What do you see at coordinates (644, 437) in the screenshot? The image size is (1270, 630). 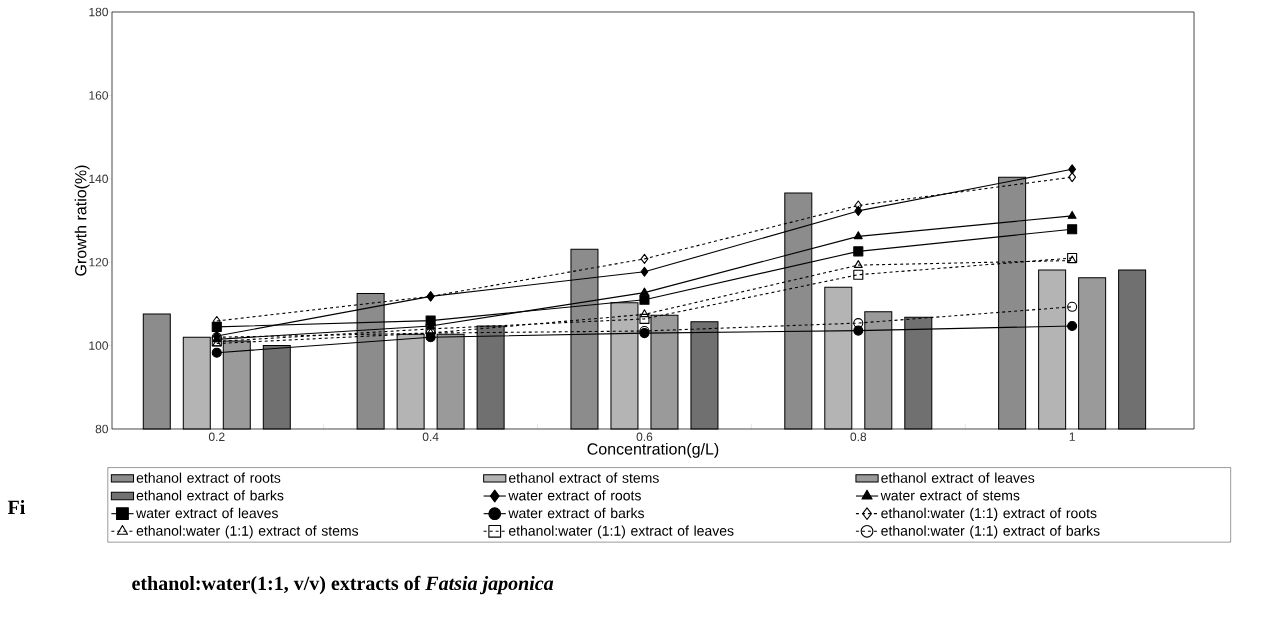 I see `x-tick-label: 0.6` at bounding box center [644, 437].